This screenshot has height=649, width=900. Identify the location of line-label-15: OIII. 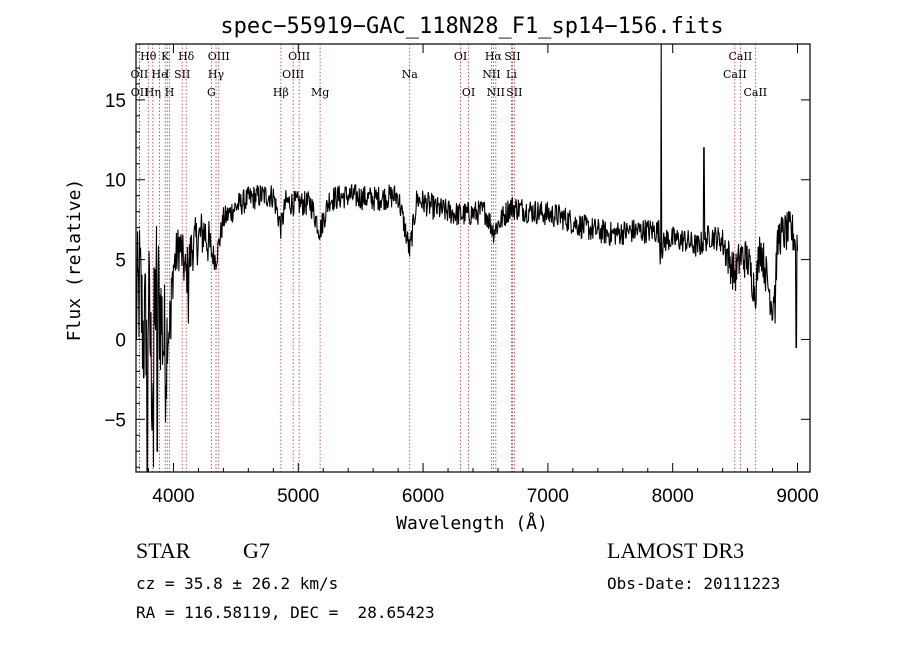
(293, 74).